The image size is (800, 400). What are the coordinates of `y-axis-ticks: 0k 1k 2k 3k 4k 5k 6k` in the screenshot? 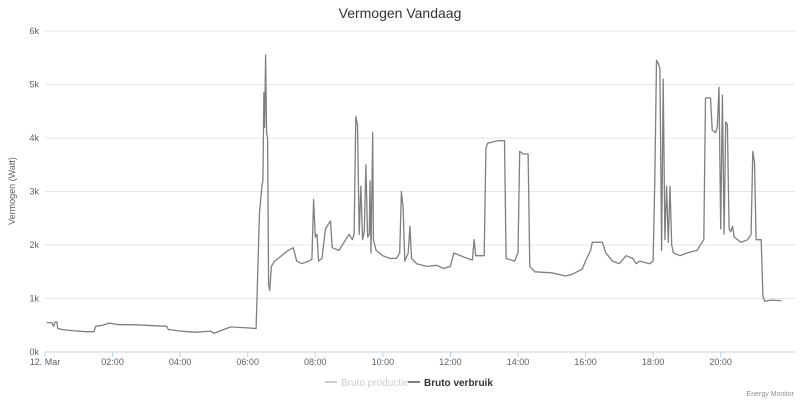 It's located at (34, 191).